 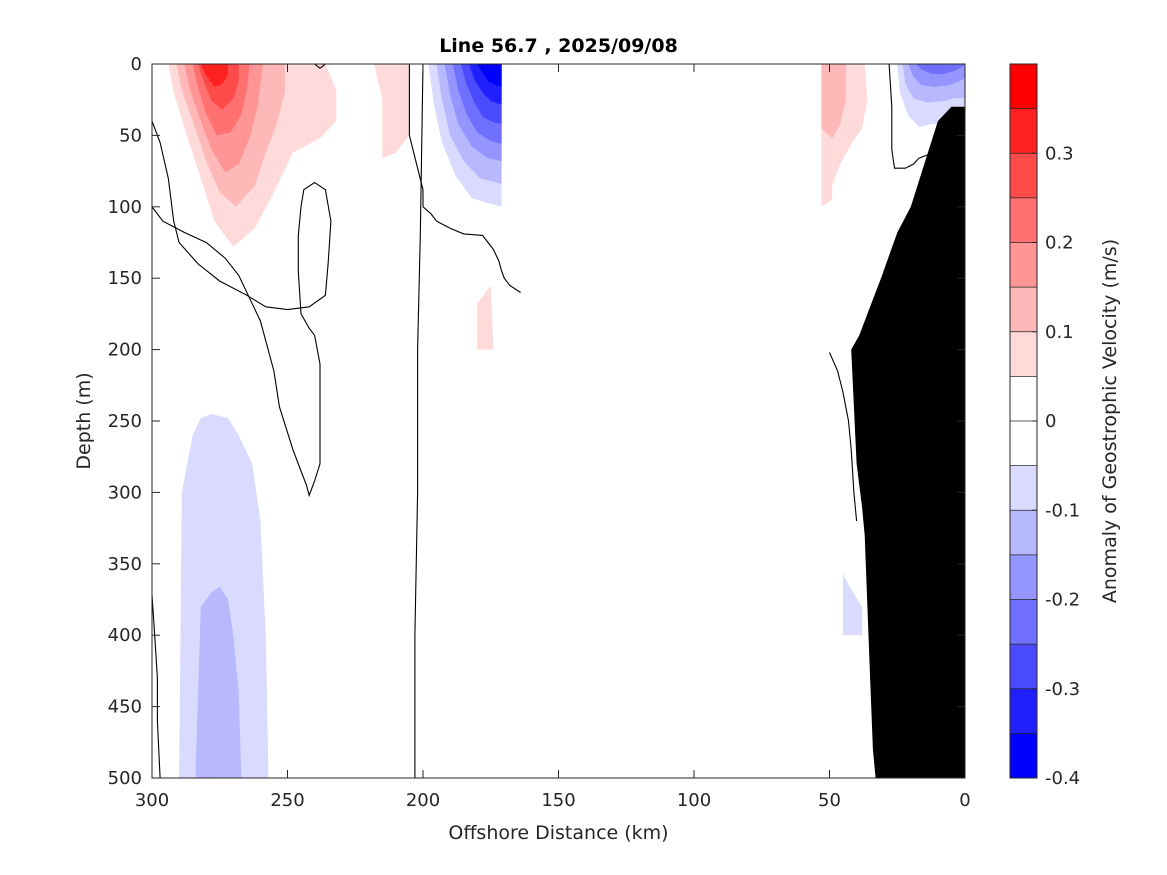 I want to click on colorbar-tick-label: 0, so click(x=1050, y=421).